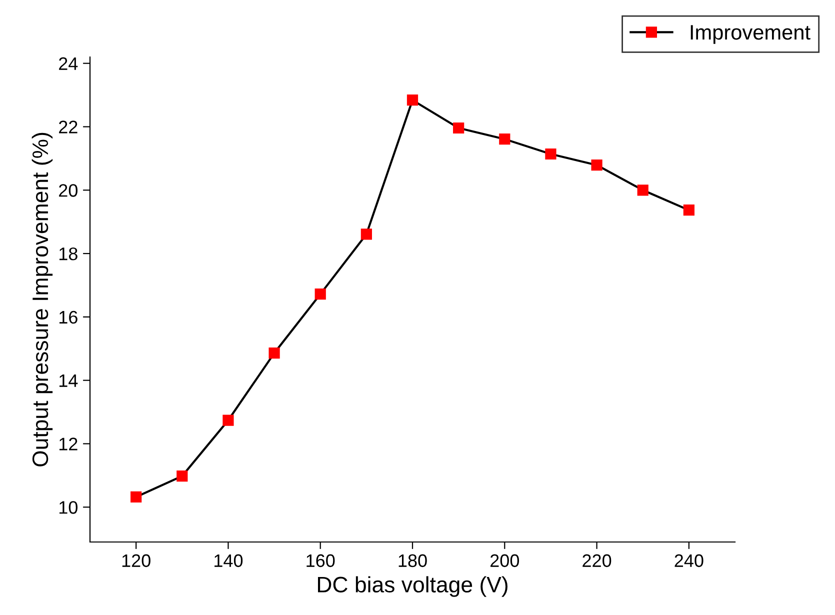 This screenshot has width=835, height=615. Describe the element at coordinates (320, 561) in the screenshot. I see `x-tick-label: 160` at that location.